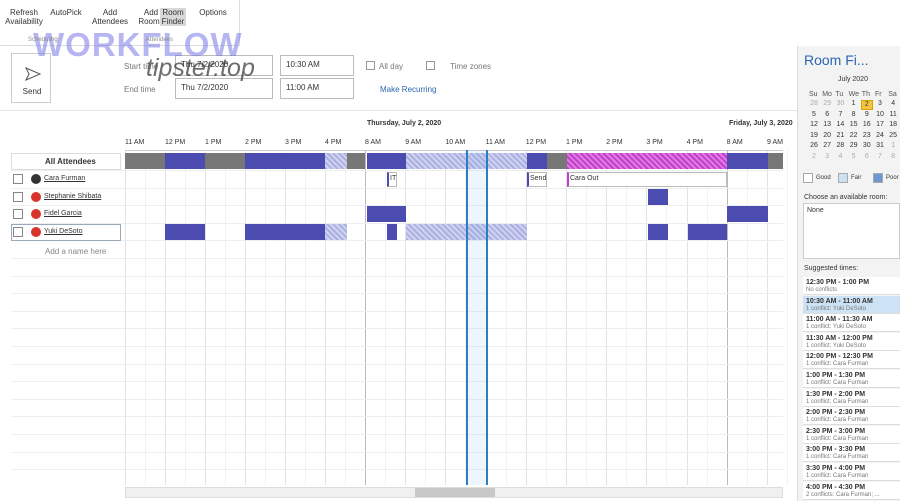  What do you see at coordinates (110, 17) in the screenshot?
I see `ribbon-button: Add Attendees` at bounding box center [110, 17].